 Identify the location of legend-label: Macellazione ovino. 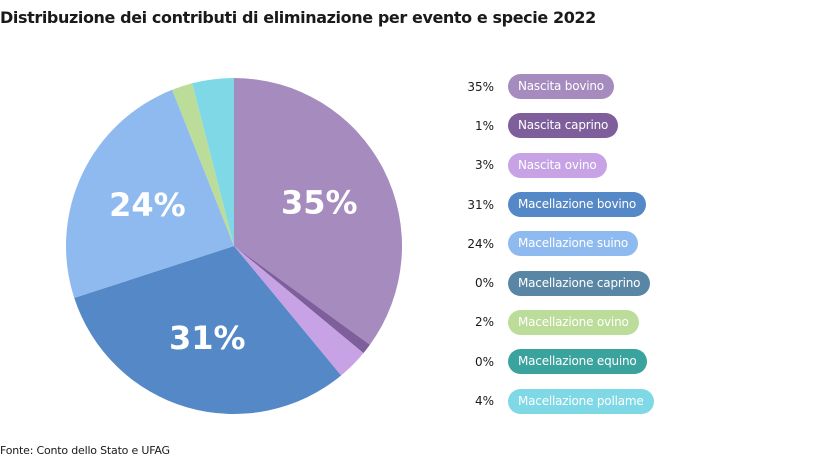
(573, 322).